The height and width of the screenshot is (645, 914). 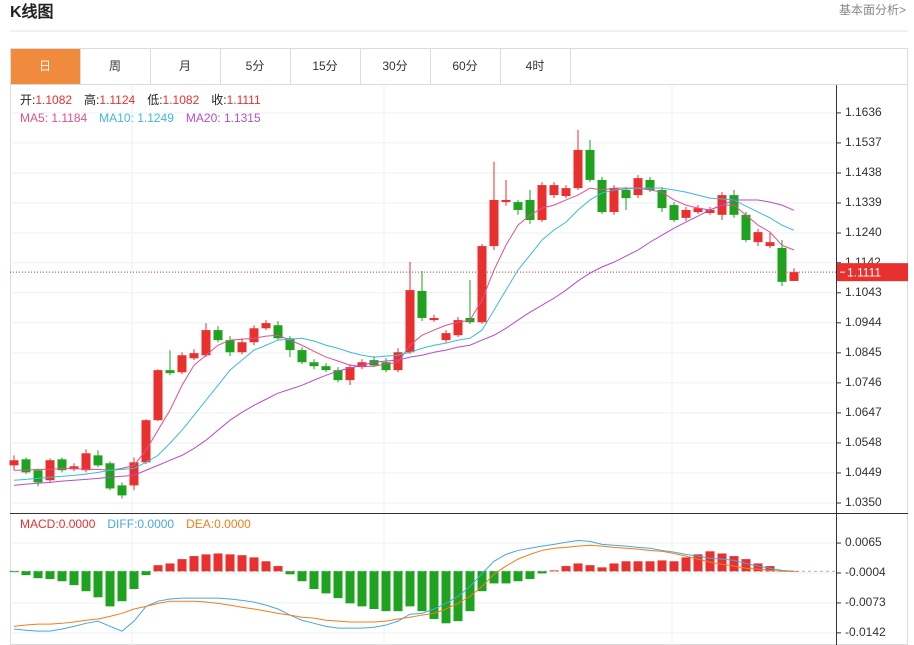 I want to click on y-tick-label: 1.1636, so click(x=863, y=112).